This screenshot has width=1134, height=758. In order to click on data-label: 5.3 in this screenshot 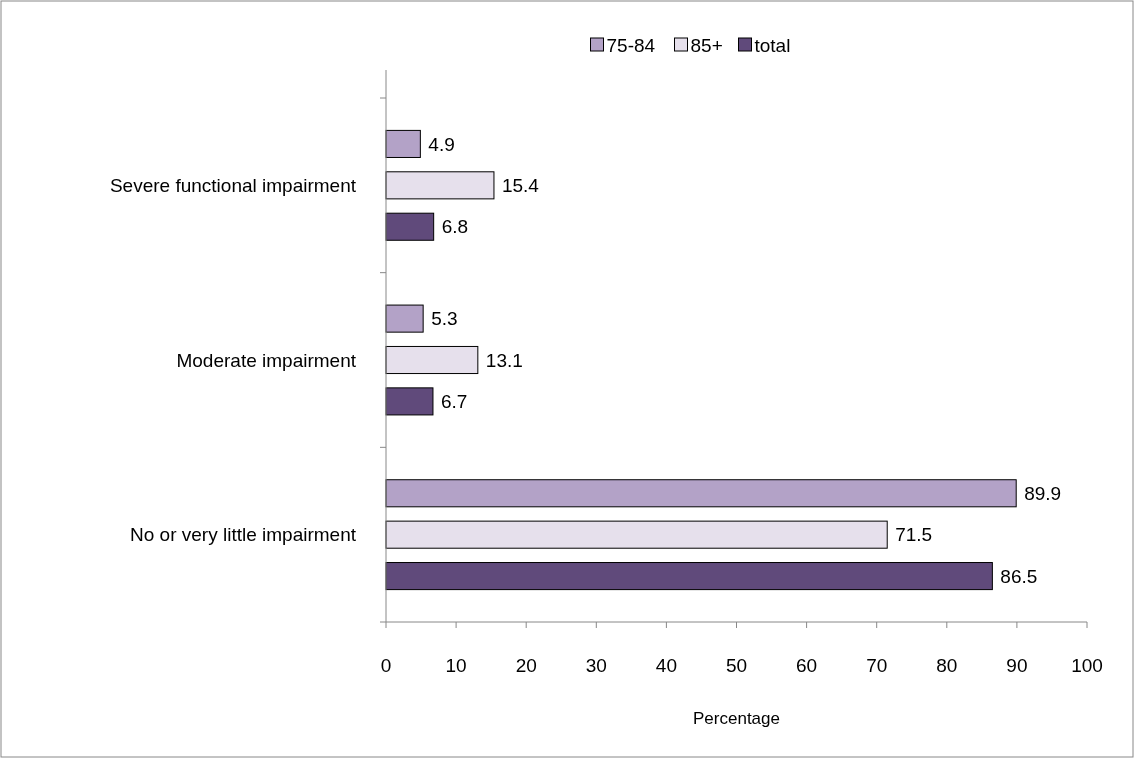, I will do `click(444, 319)`.